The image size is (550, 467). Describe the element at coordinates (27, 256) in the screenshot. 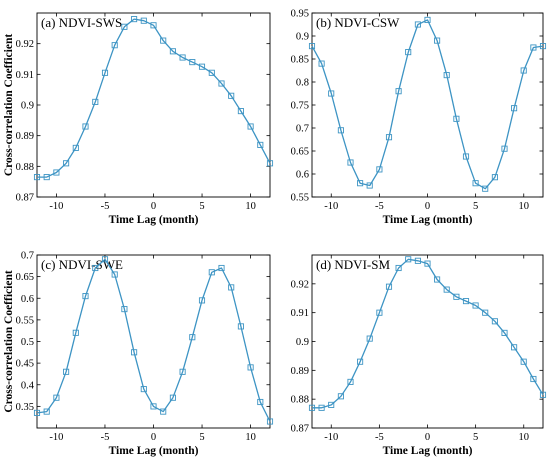

I see `panel-swe-ytick-label: 0.7` at that location.